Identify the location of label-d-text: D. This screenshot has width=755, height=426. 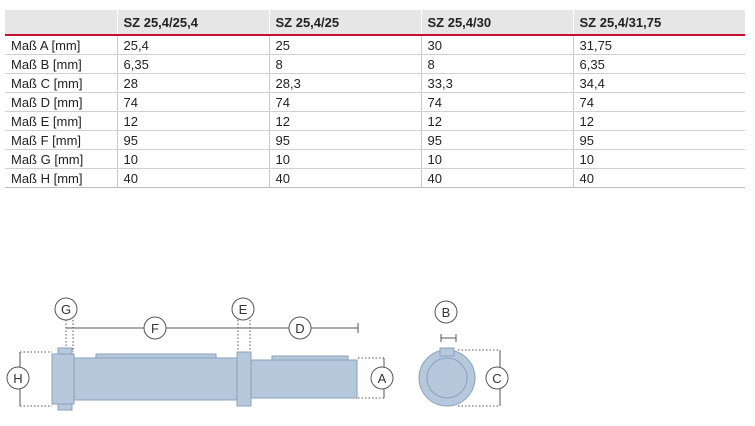
(299, 328).